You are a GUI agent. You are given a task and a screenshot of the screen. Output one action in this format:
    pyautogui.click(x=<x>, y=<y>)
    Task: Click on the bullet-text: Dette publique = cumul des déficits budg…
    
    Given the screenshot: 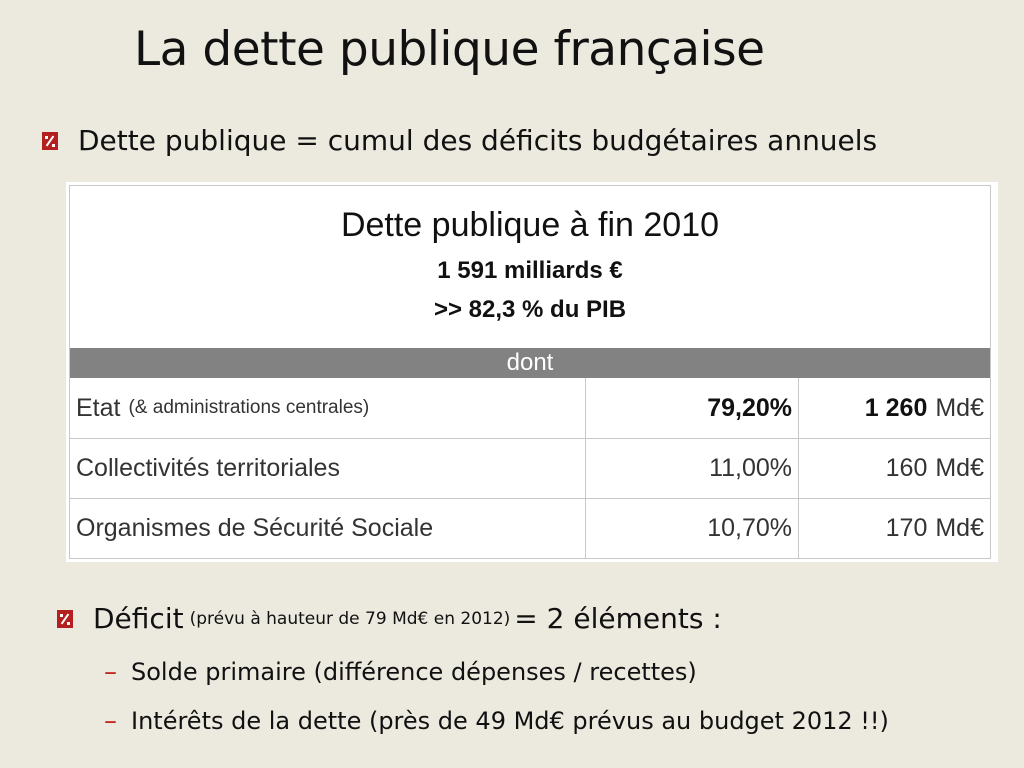 What is the action you would take?
    pyautogui.click(x=478, y=140)
    